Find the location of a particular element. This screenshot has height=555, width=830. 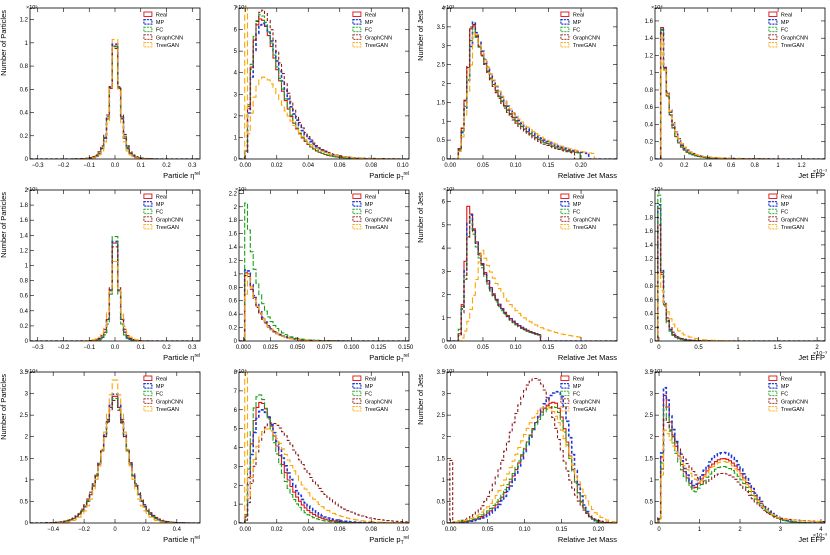

x-axis-label: Relative Jet Mass is located at coordinates (587, 357).